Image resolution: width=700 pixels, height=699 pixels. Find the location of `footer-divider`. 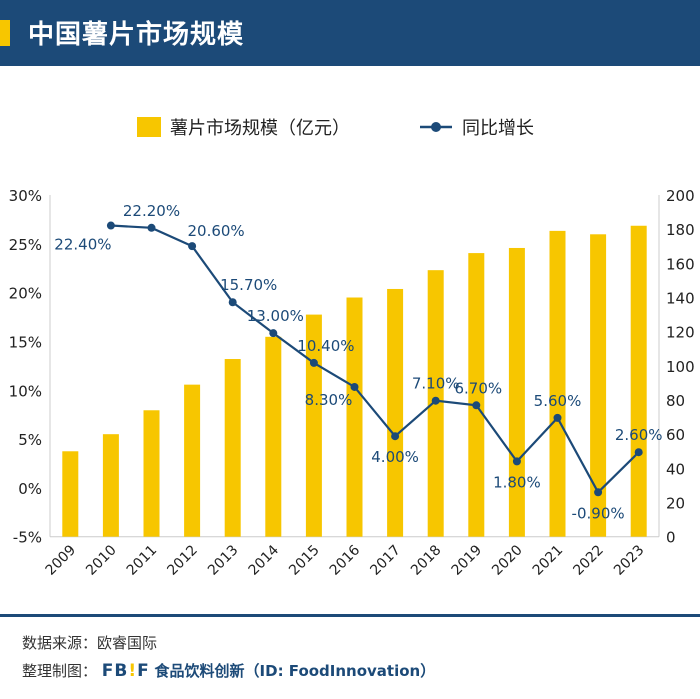

footer-divider is located at coordinates (350, 615).